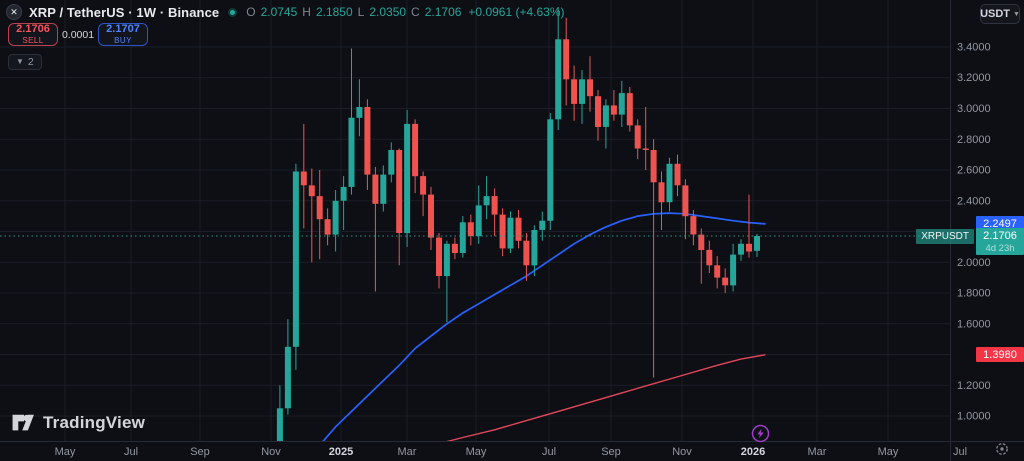  What do you see at coordinates (995, 14) in the screenshot?
I see `currency-label: USDT` at bounding box center [995, 14].